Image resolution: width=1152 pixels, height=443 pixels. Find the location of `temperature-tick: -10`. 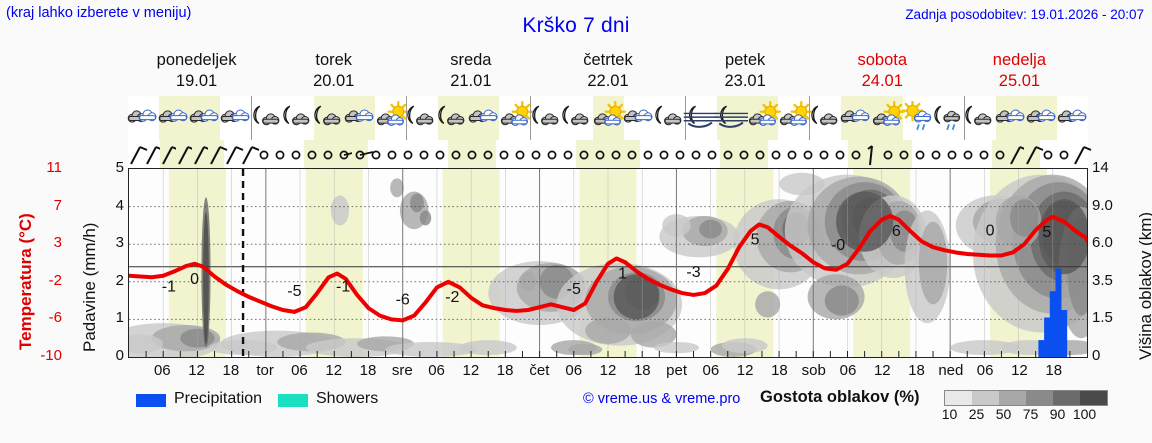

temperature-tick: -10 is located at coordinates (51, 355).